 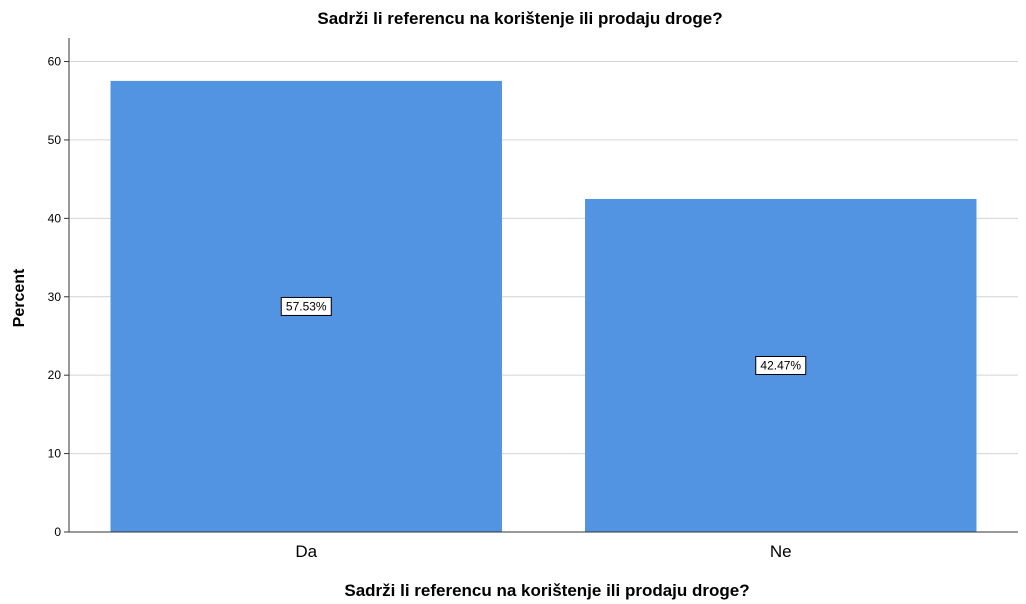 What do you see at coordinates (57, 532) in the screenshot?
I see `y-tick-label: 0` at bounding box center [57, 532].